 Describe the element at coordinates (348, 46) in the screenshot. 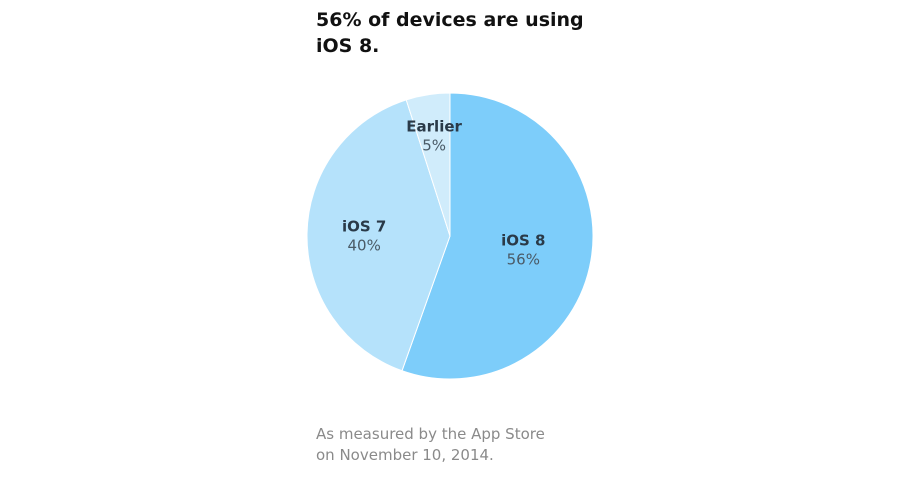

I see `chart-title-line-2: iOS 8.` at that location.